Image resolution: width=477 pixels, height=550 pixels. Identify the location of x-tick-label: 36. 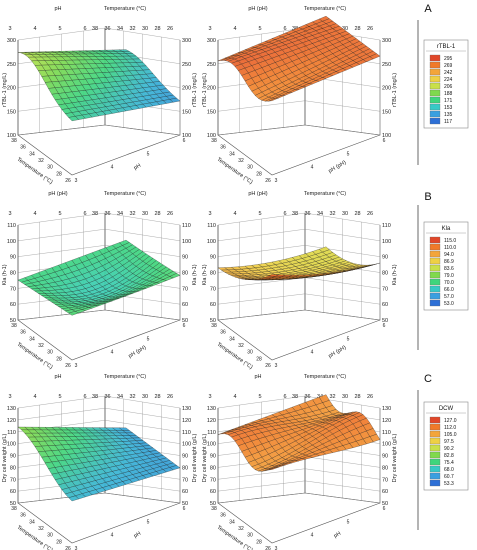
(23, 148).